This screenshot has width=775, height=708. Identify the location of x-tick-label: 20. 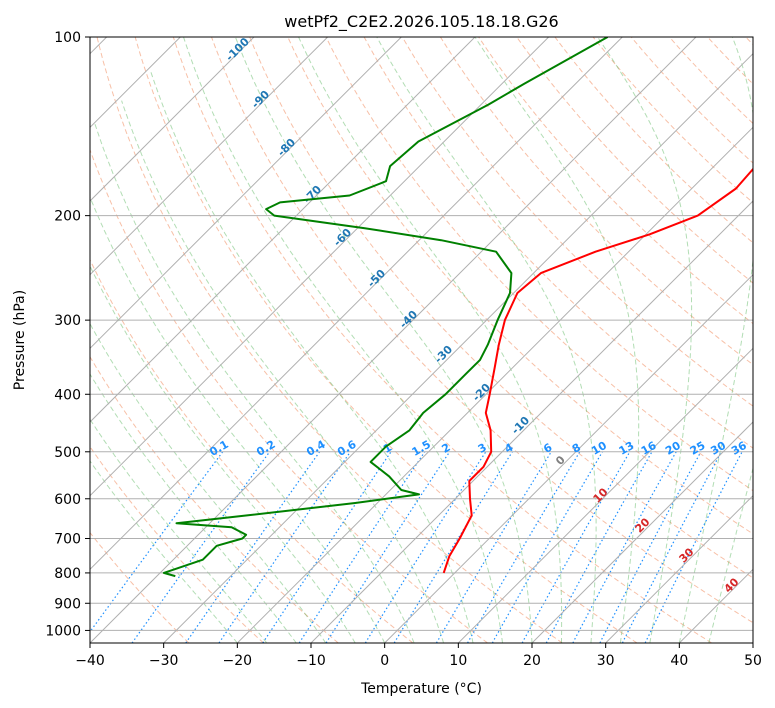
(532, 661).